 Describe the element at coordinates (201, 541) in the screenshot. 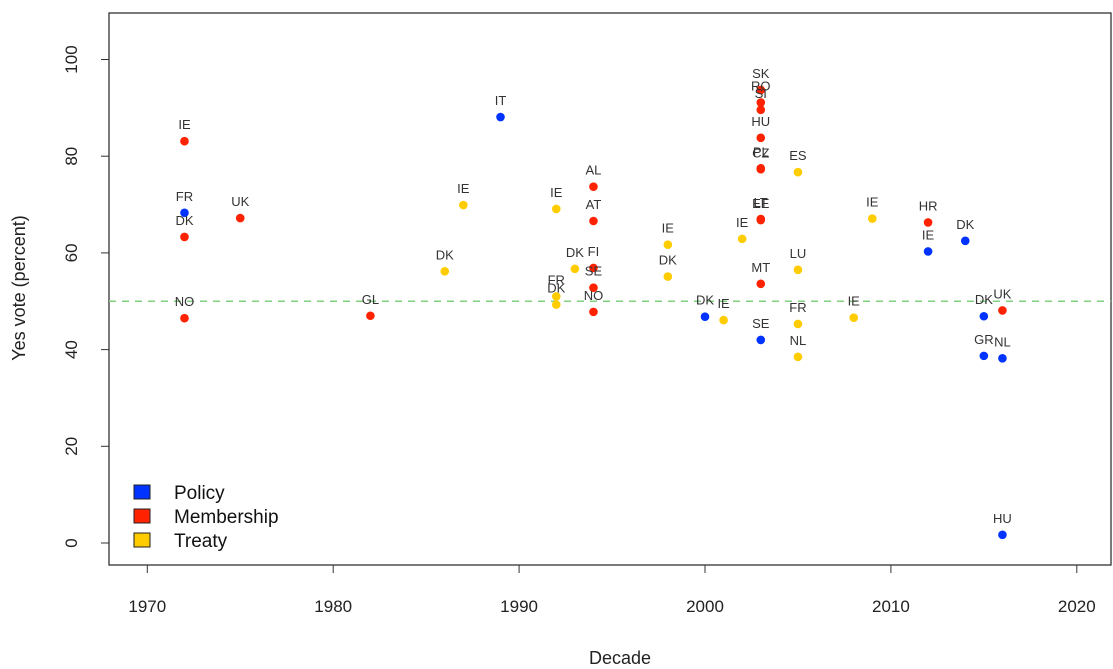

I see `legend-label-treaty: Treaty` at that location.